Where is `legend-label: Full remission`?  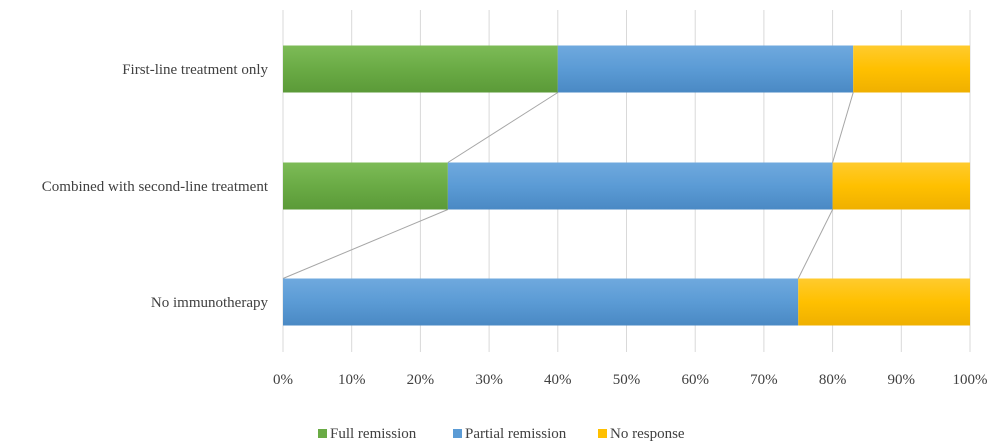 legend-label: Full remission is located at coordinates (373, 434).